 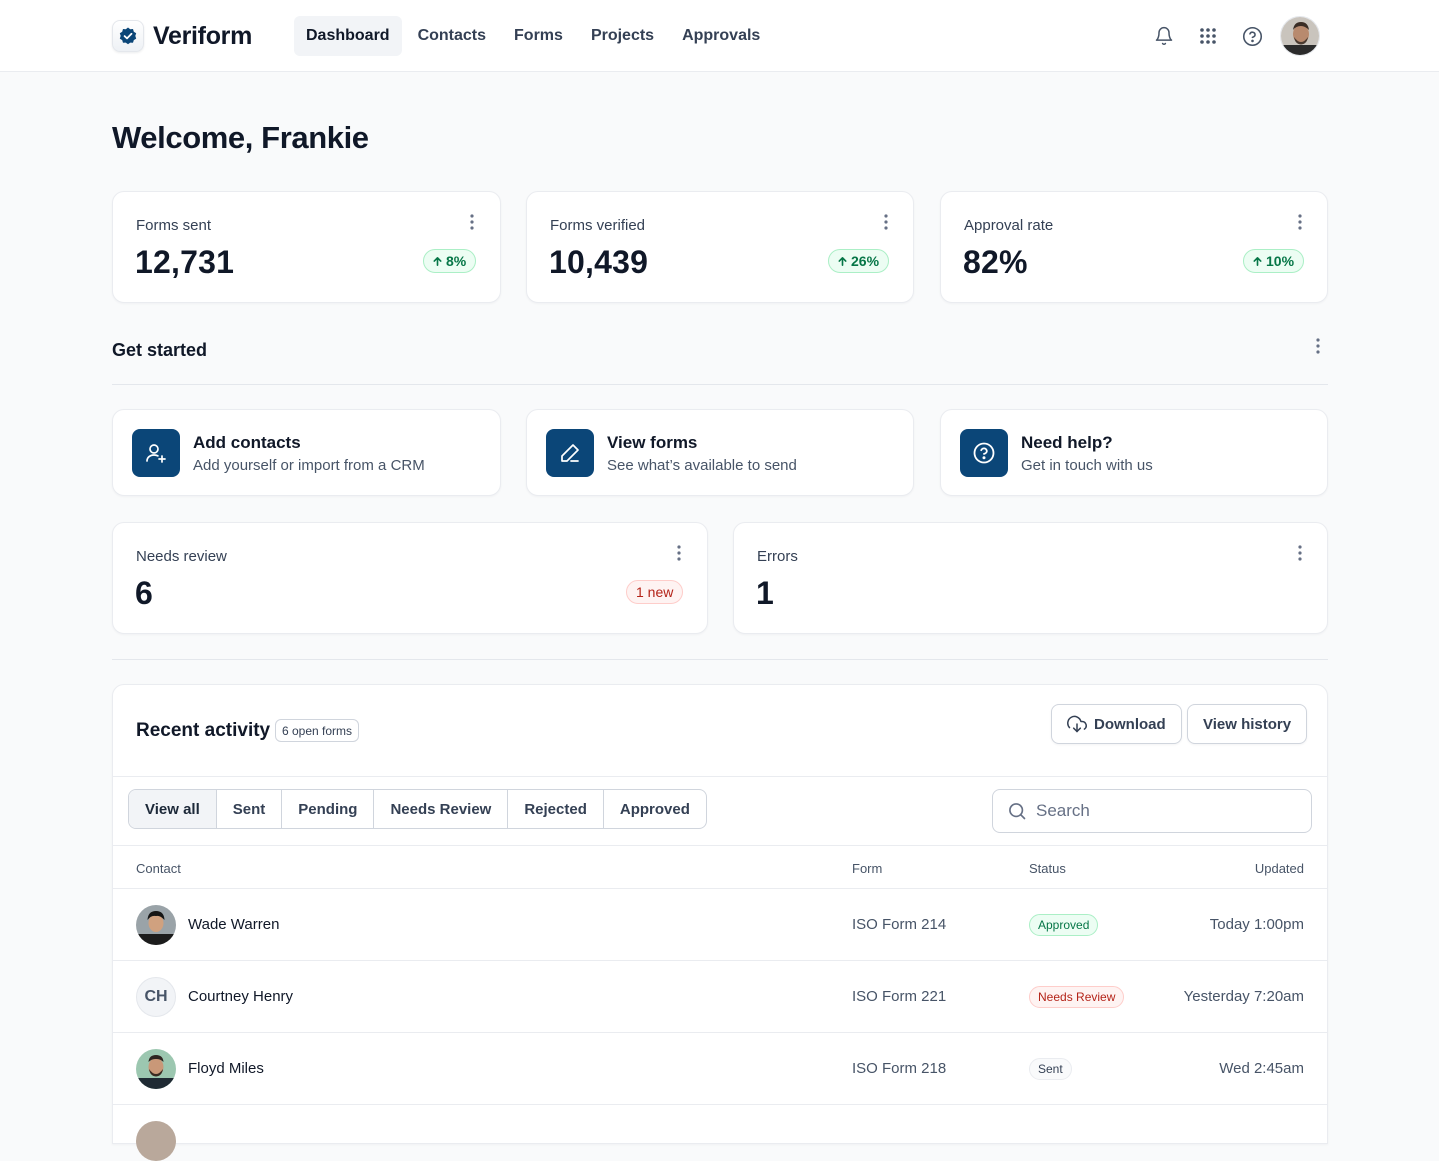 I want to click on logo-icon, so click(x=128, y=36).